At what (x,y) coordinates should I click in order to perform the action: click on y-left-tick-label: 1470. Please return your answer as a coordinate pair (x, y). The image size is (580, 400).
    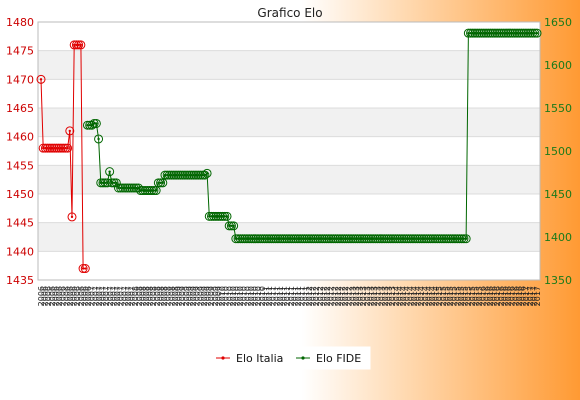
    Looking at the image, I should click on (20, 79).